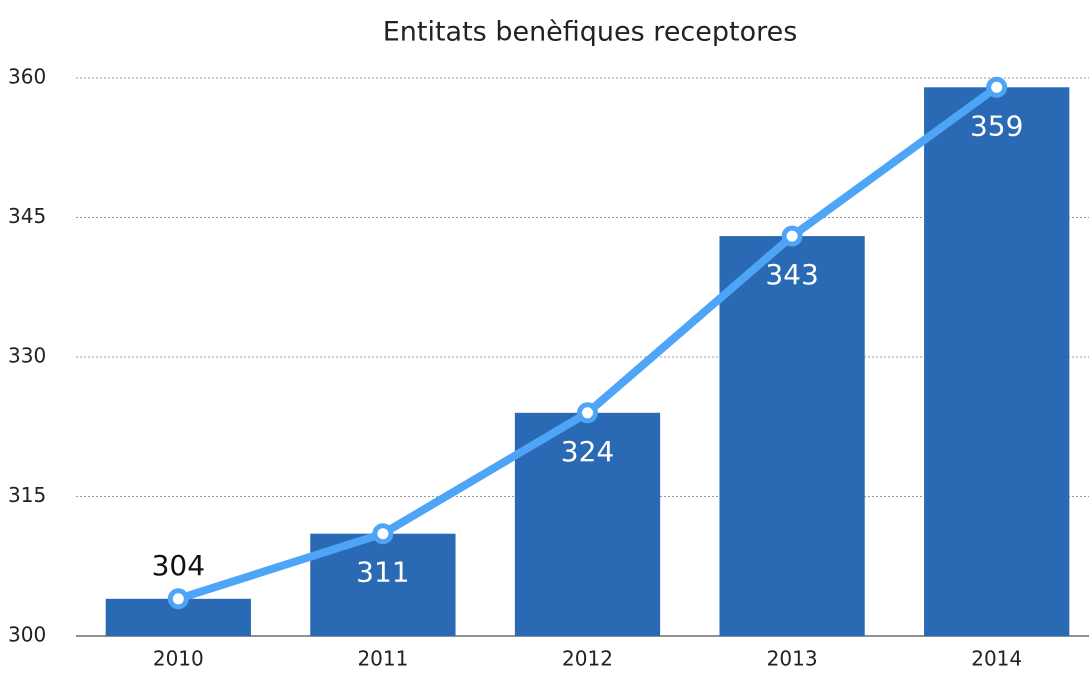  What do you see at coordinates (27, 635) in the screenshot?
I see `y-tick-label: 300` at bounding box center [27, 635].